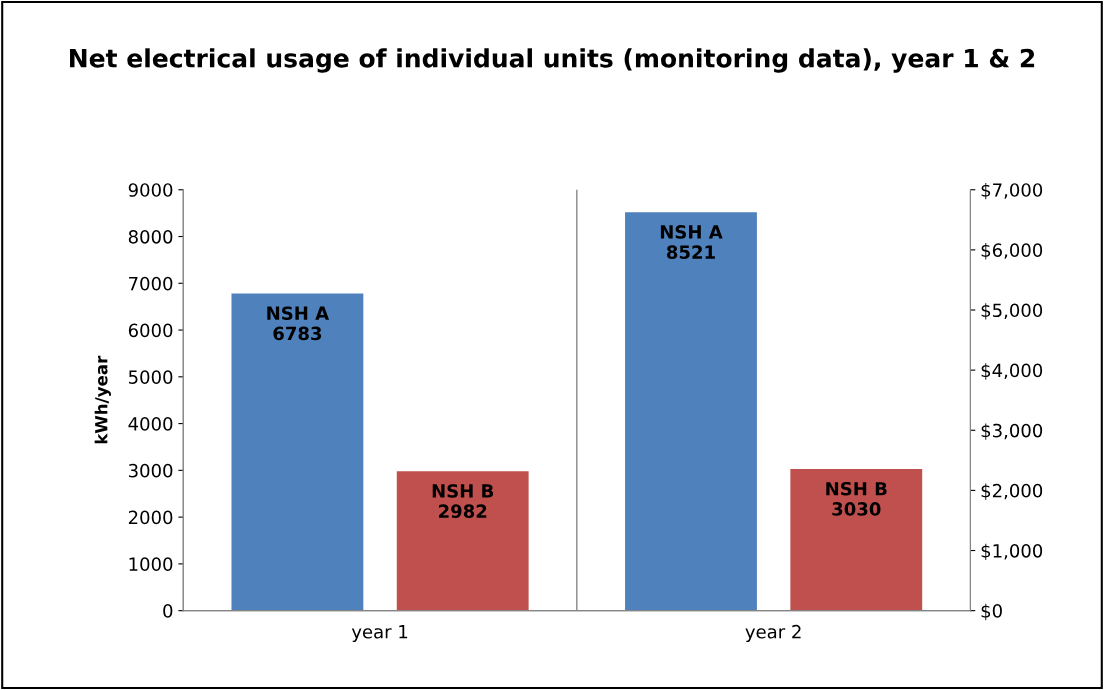 This screenshot has width=1104, height=690. Describe the element at coordinates (856, 509) in the screenshot. I see `data-label: 3030` at that location.